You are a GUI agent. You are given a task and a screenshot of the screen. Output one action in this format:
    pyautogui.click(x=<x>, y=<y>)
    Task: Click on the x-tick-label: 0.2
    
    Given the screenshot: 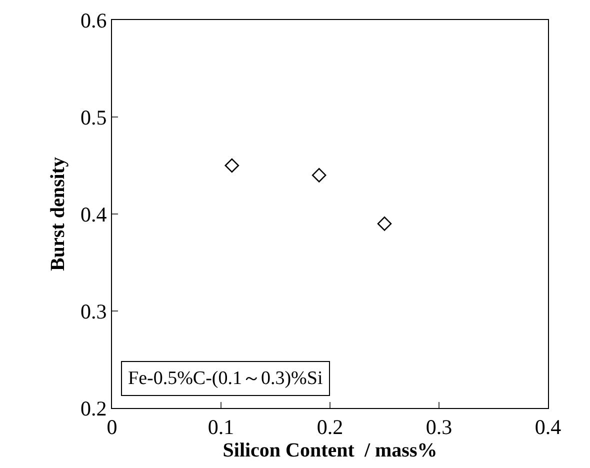 What is the action you would take?
    pyautogui.click(x=330, y=427)
    